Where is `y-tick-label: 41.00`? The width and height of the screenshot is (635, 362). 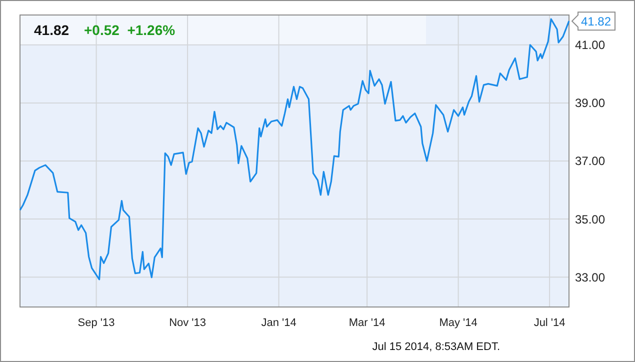 y-tick-label: 41.00 is located at coordinates (590, 45).